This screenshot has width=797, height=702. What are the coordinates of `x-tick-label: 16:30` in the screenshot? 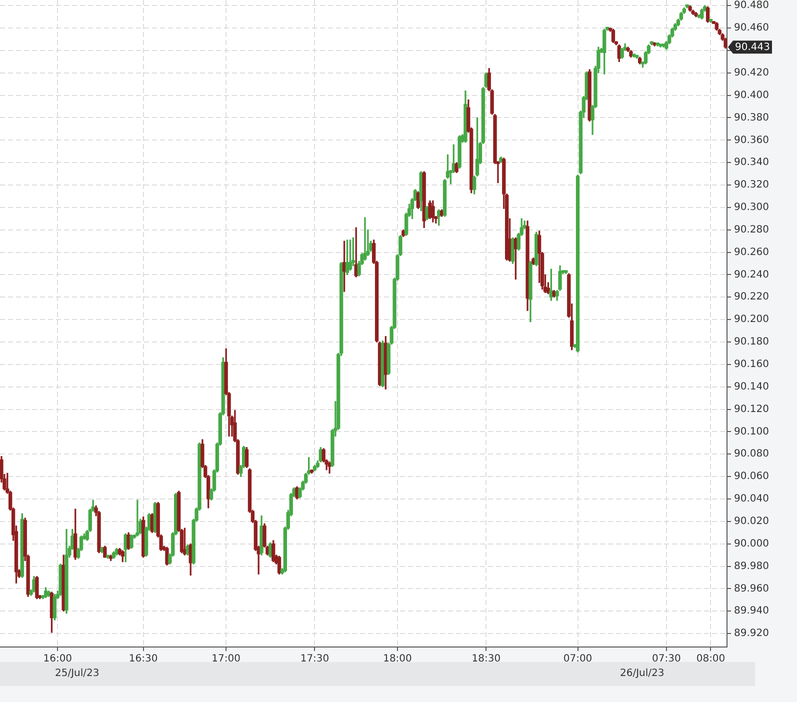 It's located at (143, 659).